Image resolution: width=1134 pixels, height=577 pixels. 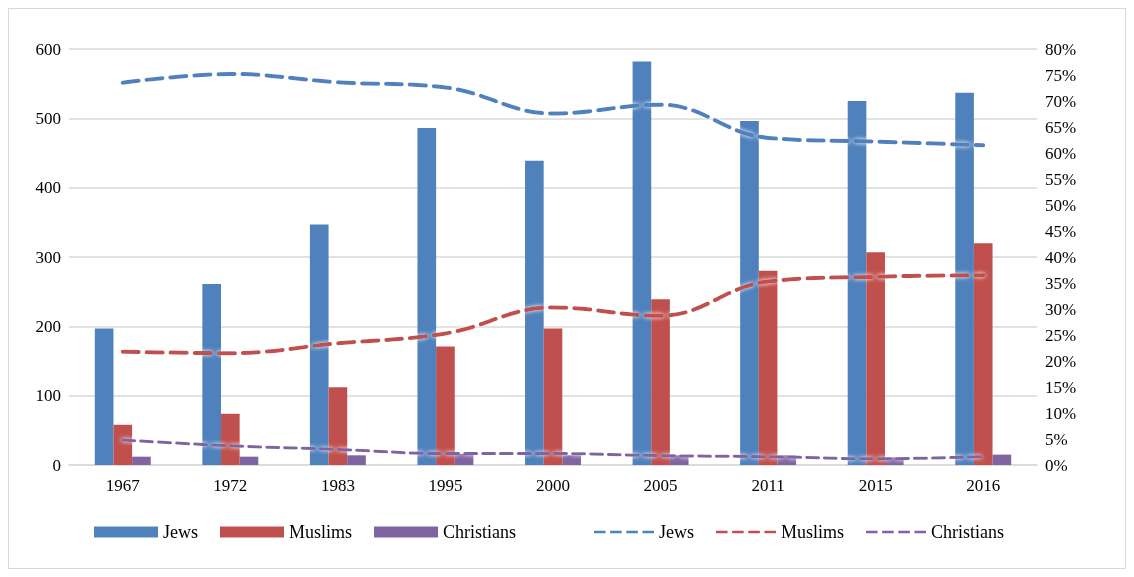 What do you see at coordinates (1061, 153) in the screenshot?
I see `y2-tick-label: 60%` at bounding box center [1061, 153].